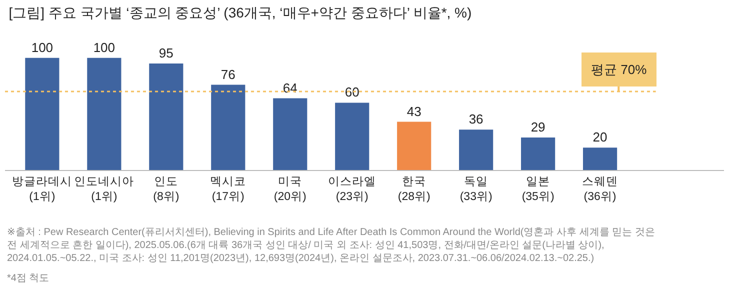 The height and width of the screenshot is (303, 729). What do you see at coordinates (28, 278) in the screenshot?
I see `text: *4점 척도` at bounding box center [28, 278].